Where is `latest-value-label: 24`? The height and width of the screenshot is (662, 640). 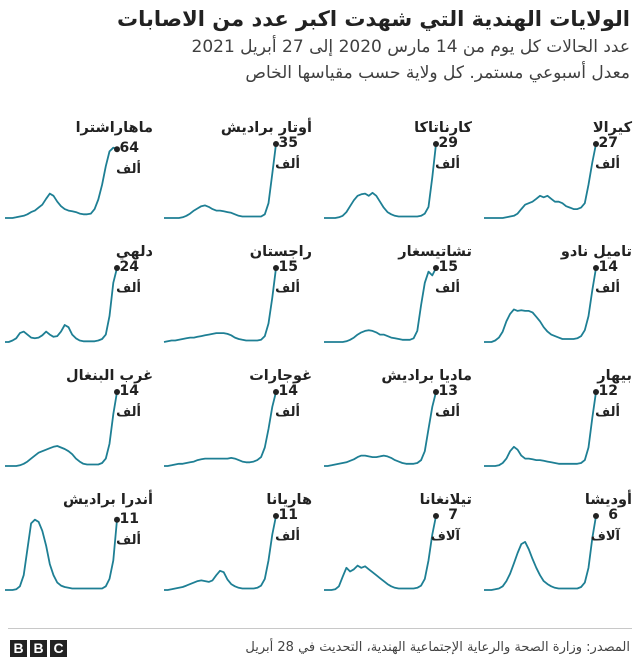
latest-value-label: 24 is located at coordinates (129, 267).